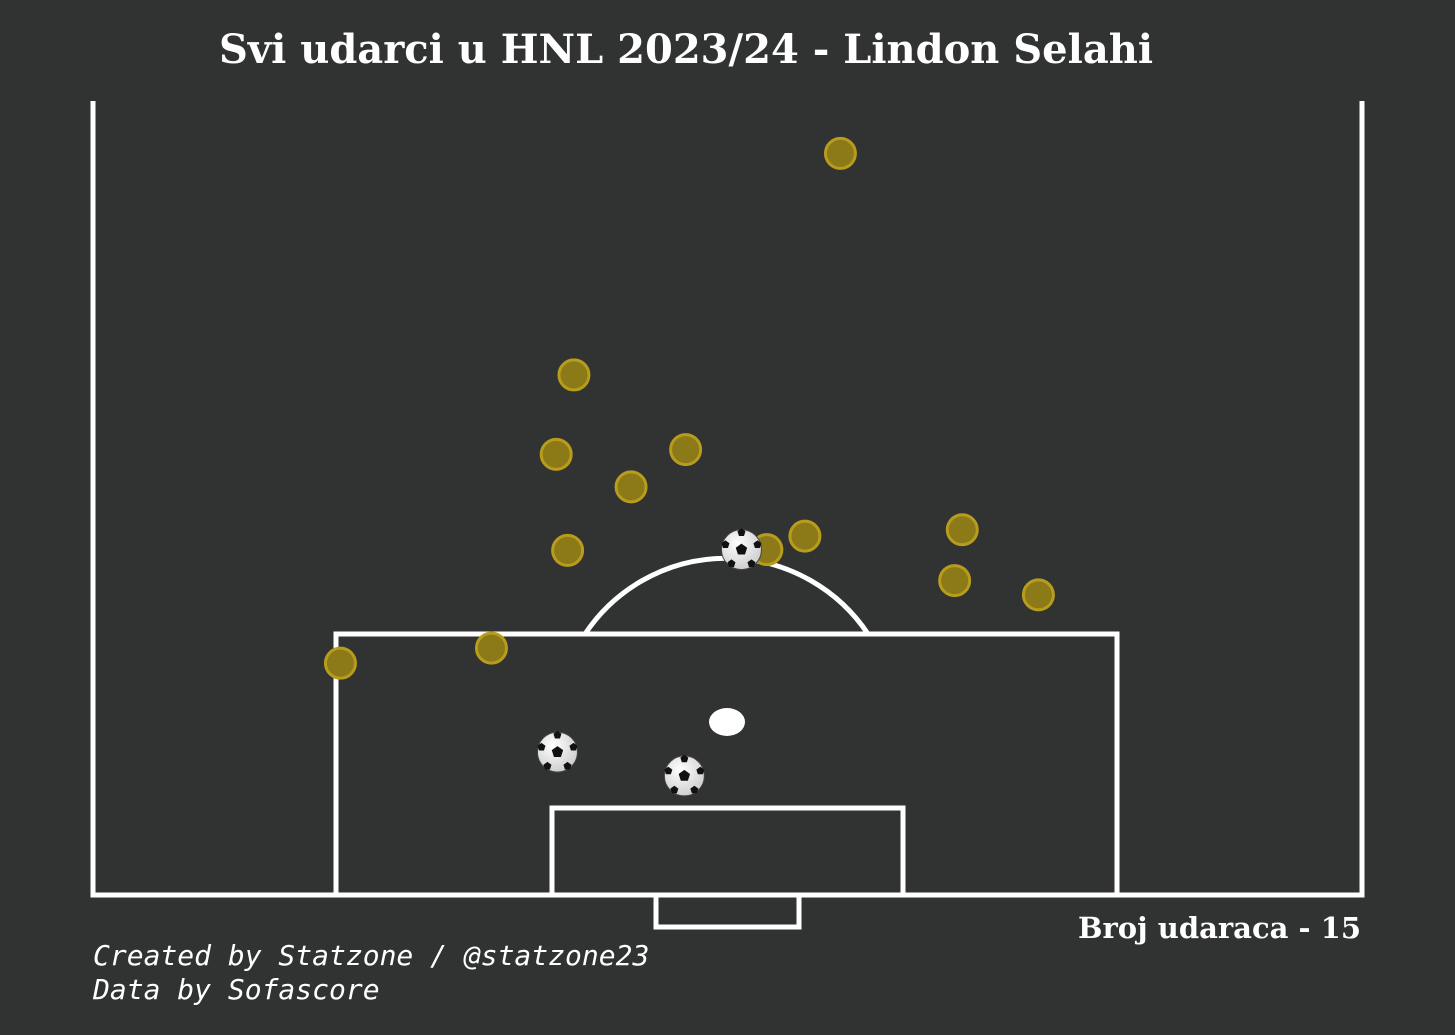 The width and height of the screenshot is (1455, 1035). What do you see at coordinates (726, 595) in the screenshot?
I see `penalty-arc` at bounding box center [726, 595].